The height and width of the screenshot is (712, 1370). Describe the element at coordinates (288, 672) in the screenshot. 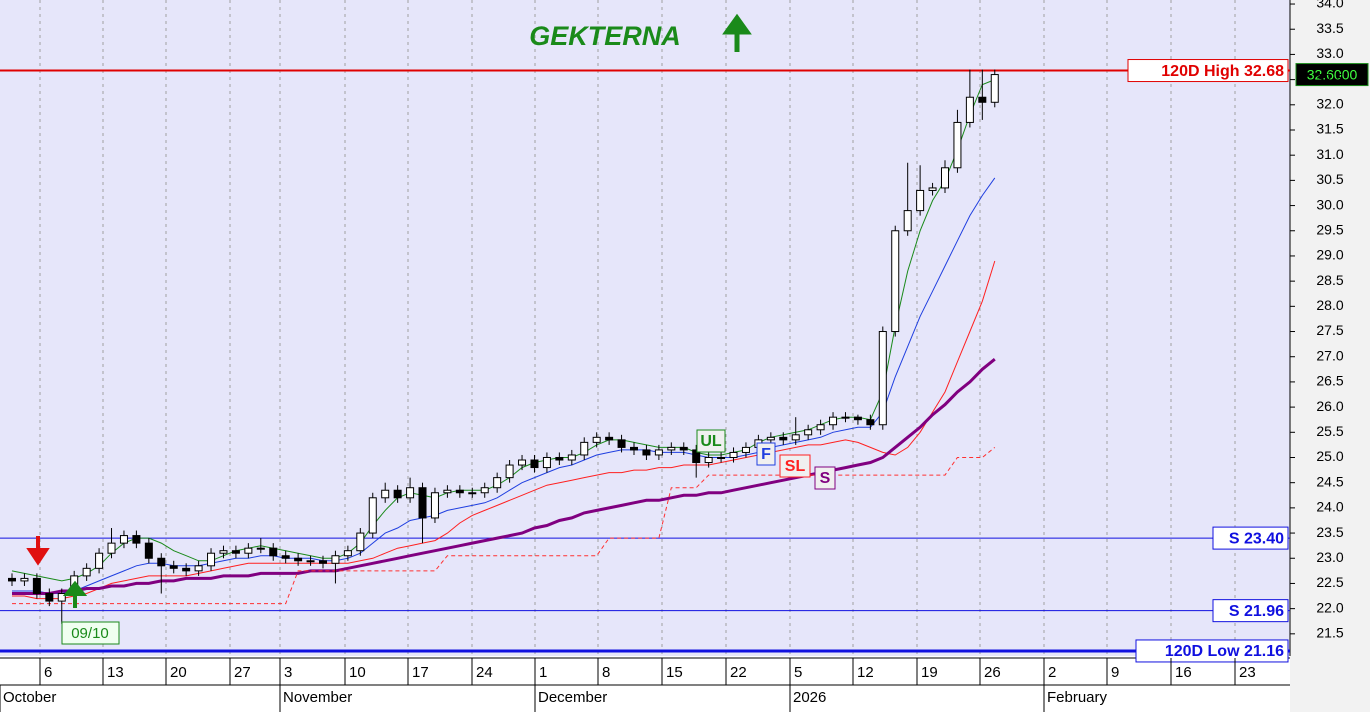

I see `x-tick-label: 3` at that location.